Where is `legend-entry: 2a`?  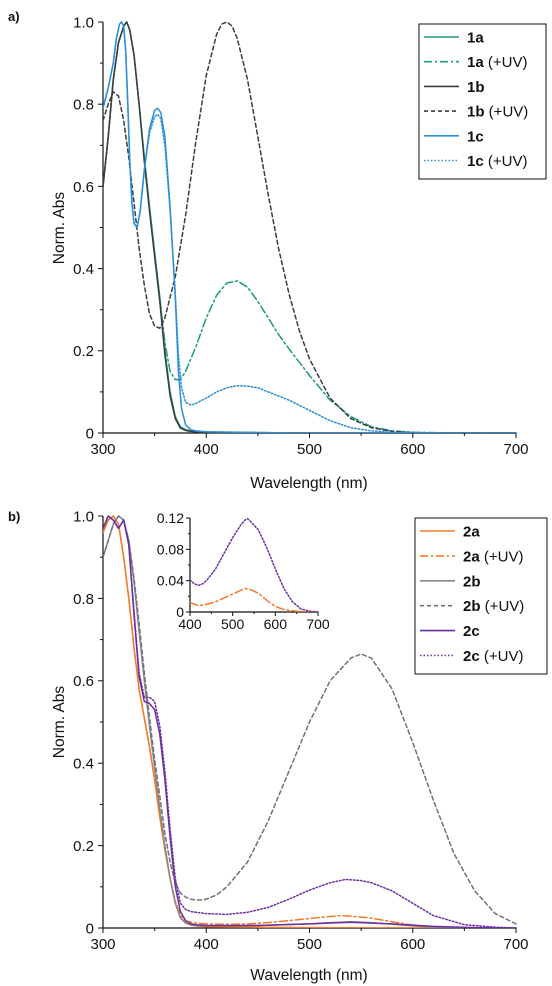 legend-entry: 2a is located at coordinates (471, 532).